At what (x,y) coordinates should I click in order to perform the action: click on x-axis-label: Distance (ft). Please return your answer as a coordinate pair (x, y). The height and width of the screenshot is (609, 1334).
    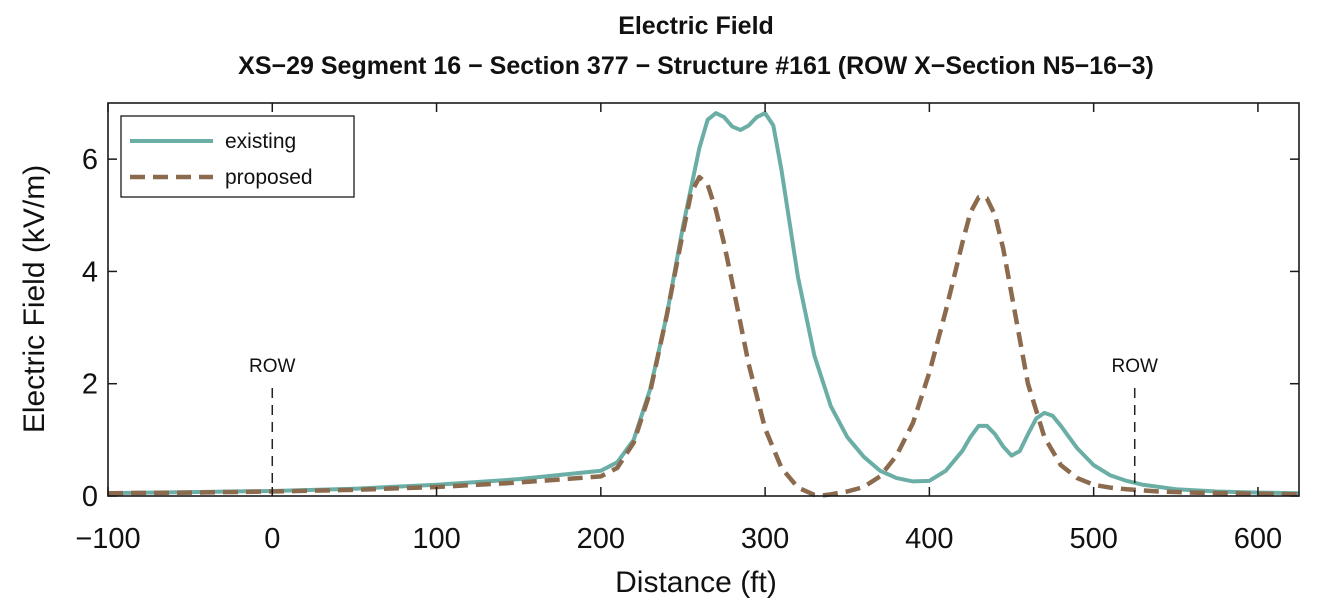
    Looking at the image, I should click on (696, 582).